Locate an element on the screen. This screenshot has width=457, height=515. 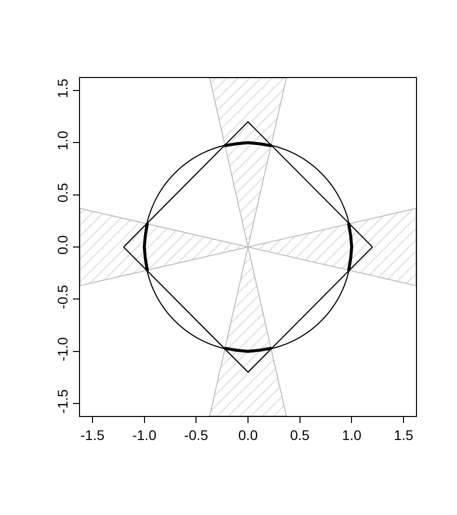
x-tick-label: -1.0 is located at coordinates (144, 434).